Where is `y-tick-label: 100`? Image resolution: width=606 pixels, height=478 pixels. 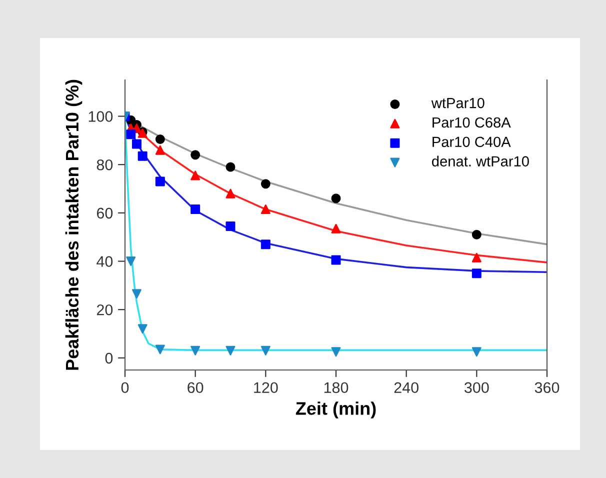
y-tick-label: 100 is located at coordinates (100, 116).